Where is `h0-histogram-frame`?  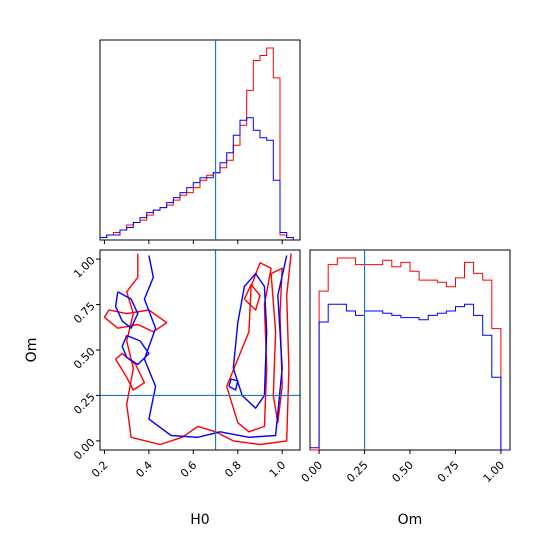 h0-histogram-frame is located at coordinates (200, 140).